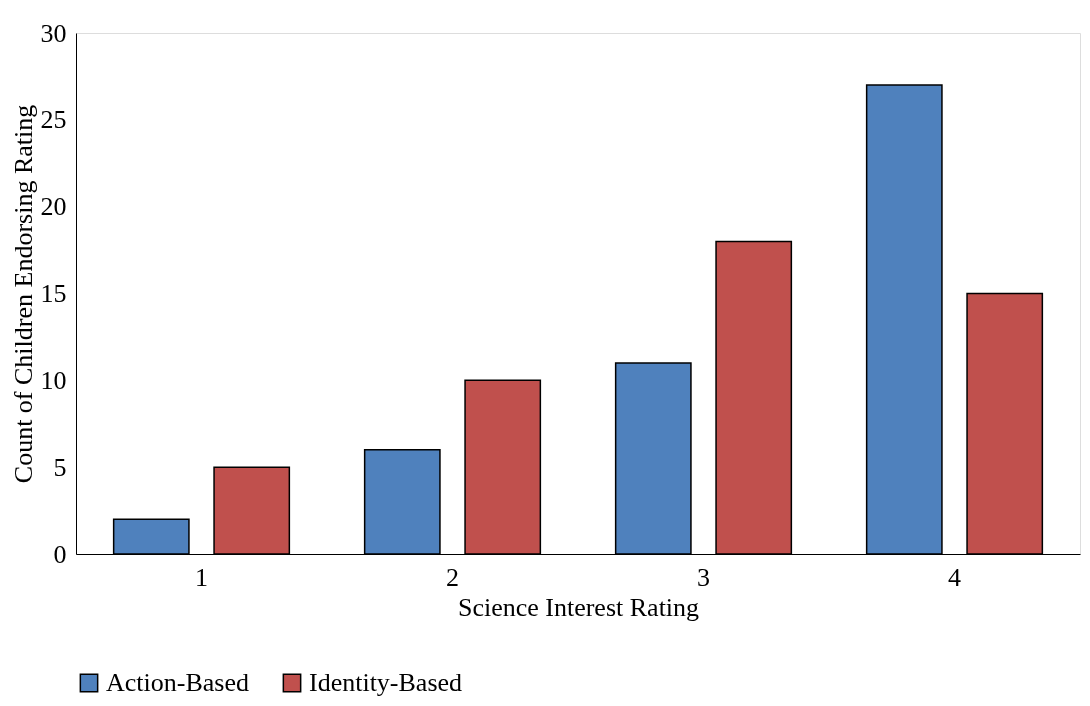  Describe the element at coordinates (60, 554) in the screenshot. I see `y-tick-label: 0` at that location.